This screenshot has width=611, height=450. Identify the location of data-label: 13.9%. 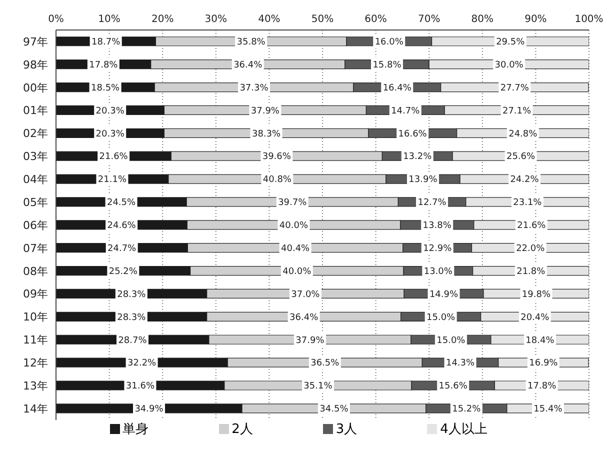
(423, 180).